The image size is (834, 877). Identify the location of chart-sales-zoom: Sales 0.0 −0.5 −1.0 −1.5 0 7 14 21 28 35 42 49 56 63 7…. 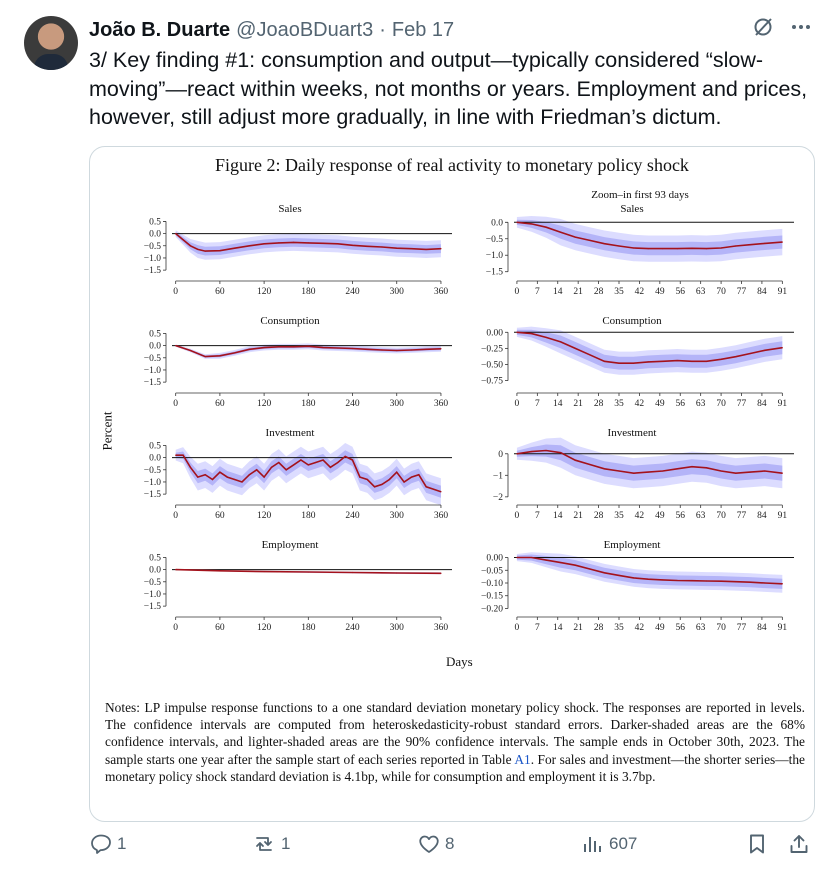
(632, 255).